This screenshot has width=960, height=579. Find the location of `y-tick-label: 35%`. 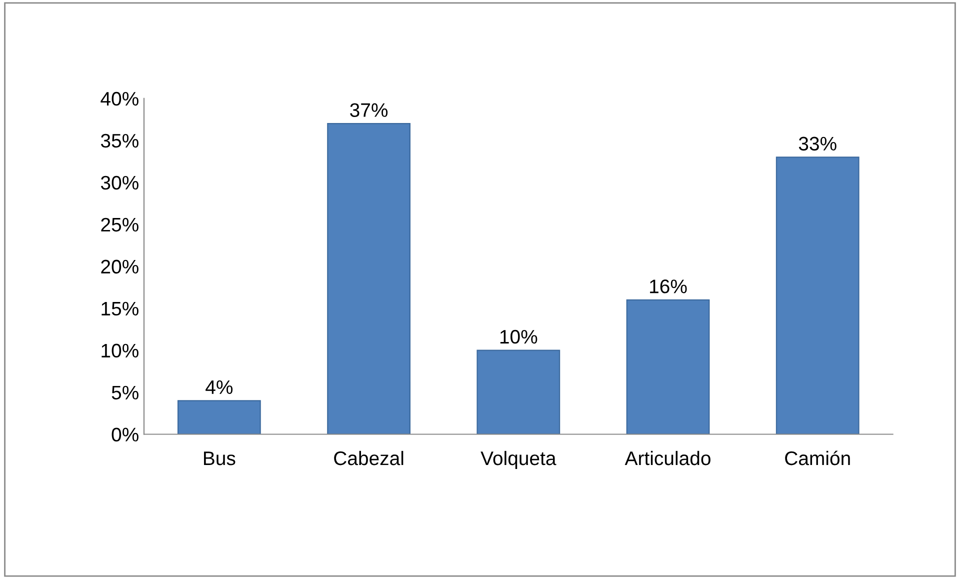

y-tick-label: 35% is located at coordinates (119, 141).